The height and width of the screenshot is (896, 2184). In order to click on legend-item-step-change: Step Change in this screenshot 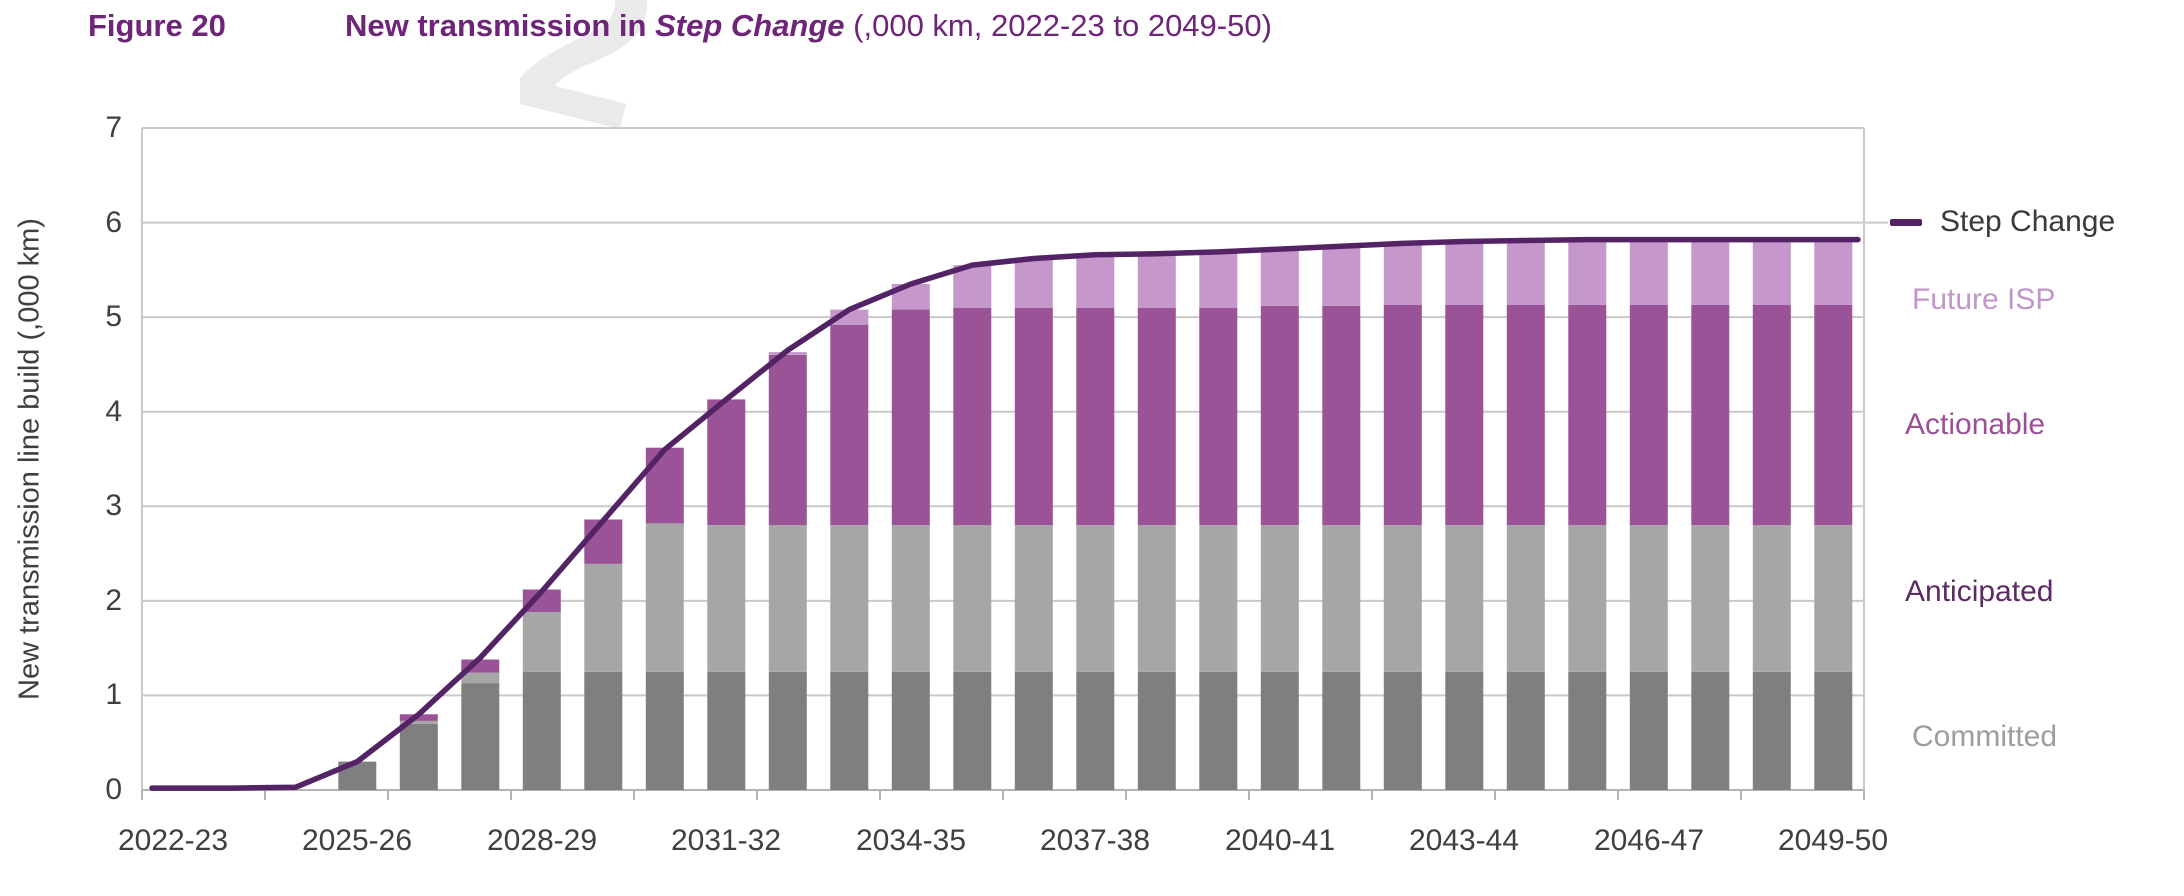, I will do `click(2002, 222)`.